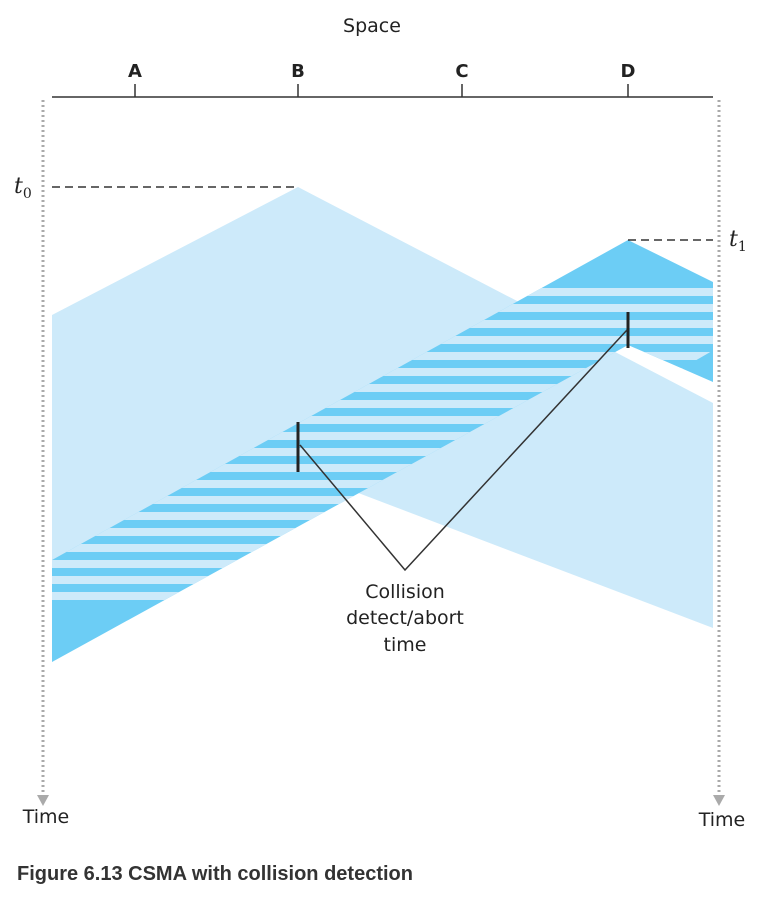 This screenshot has width=764, height=902. Describe the element at coordinates (738, 241) in the screenshot. I see `marker-t1: t1` at that location.